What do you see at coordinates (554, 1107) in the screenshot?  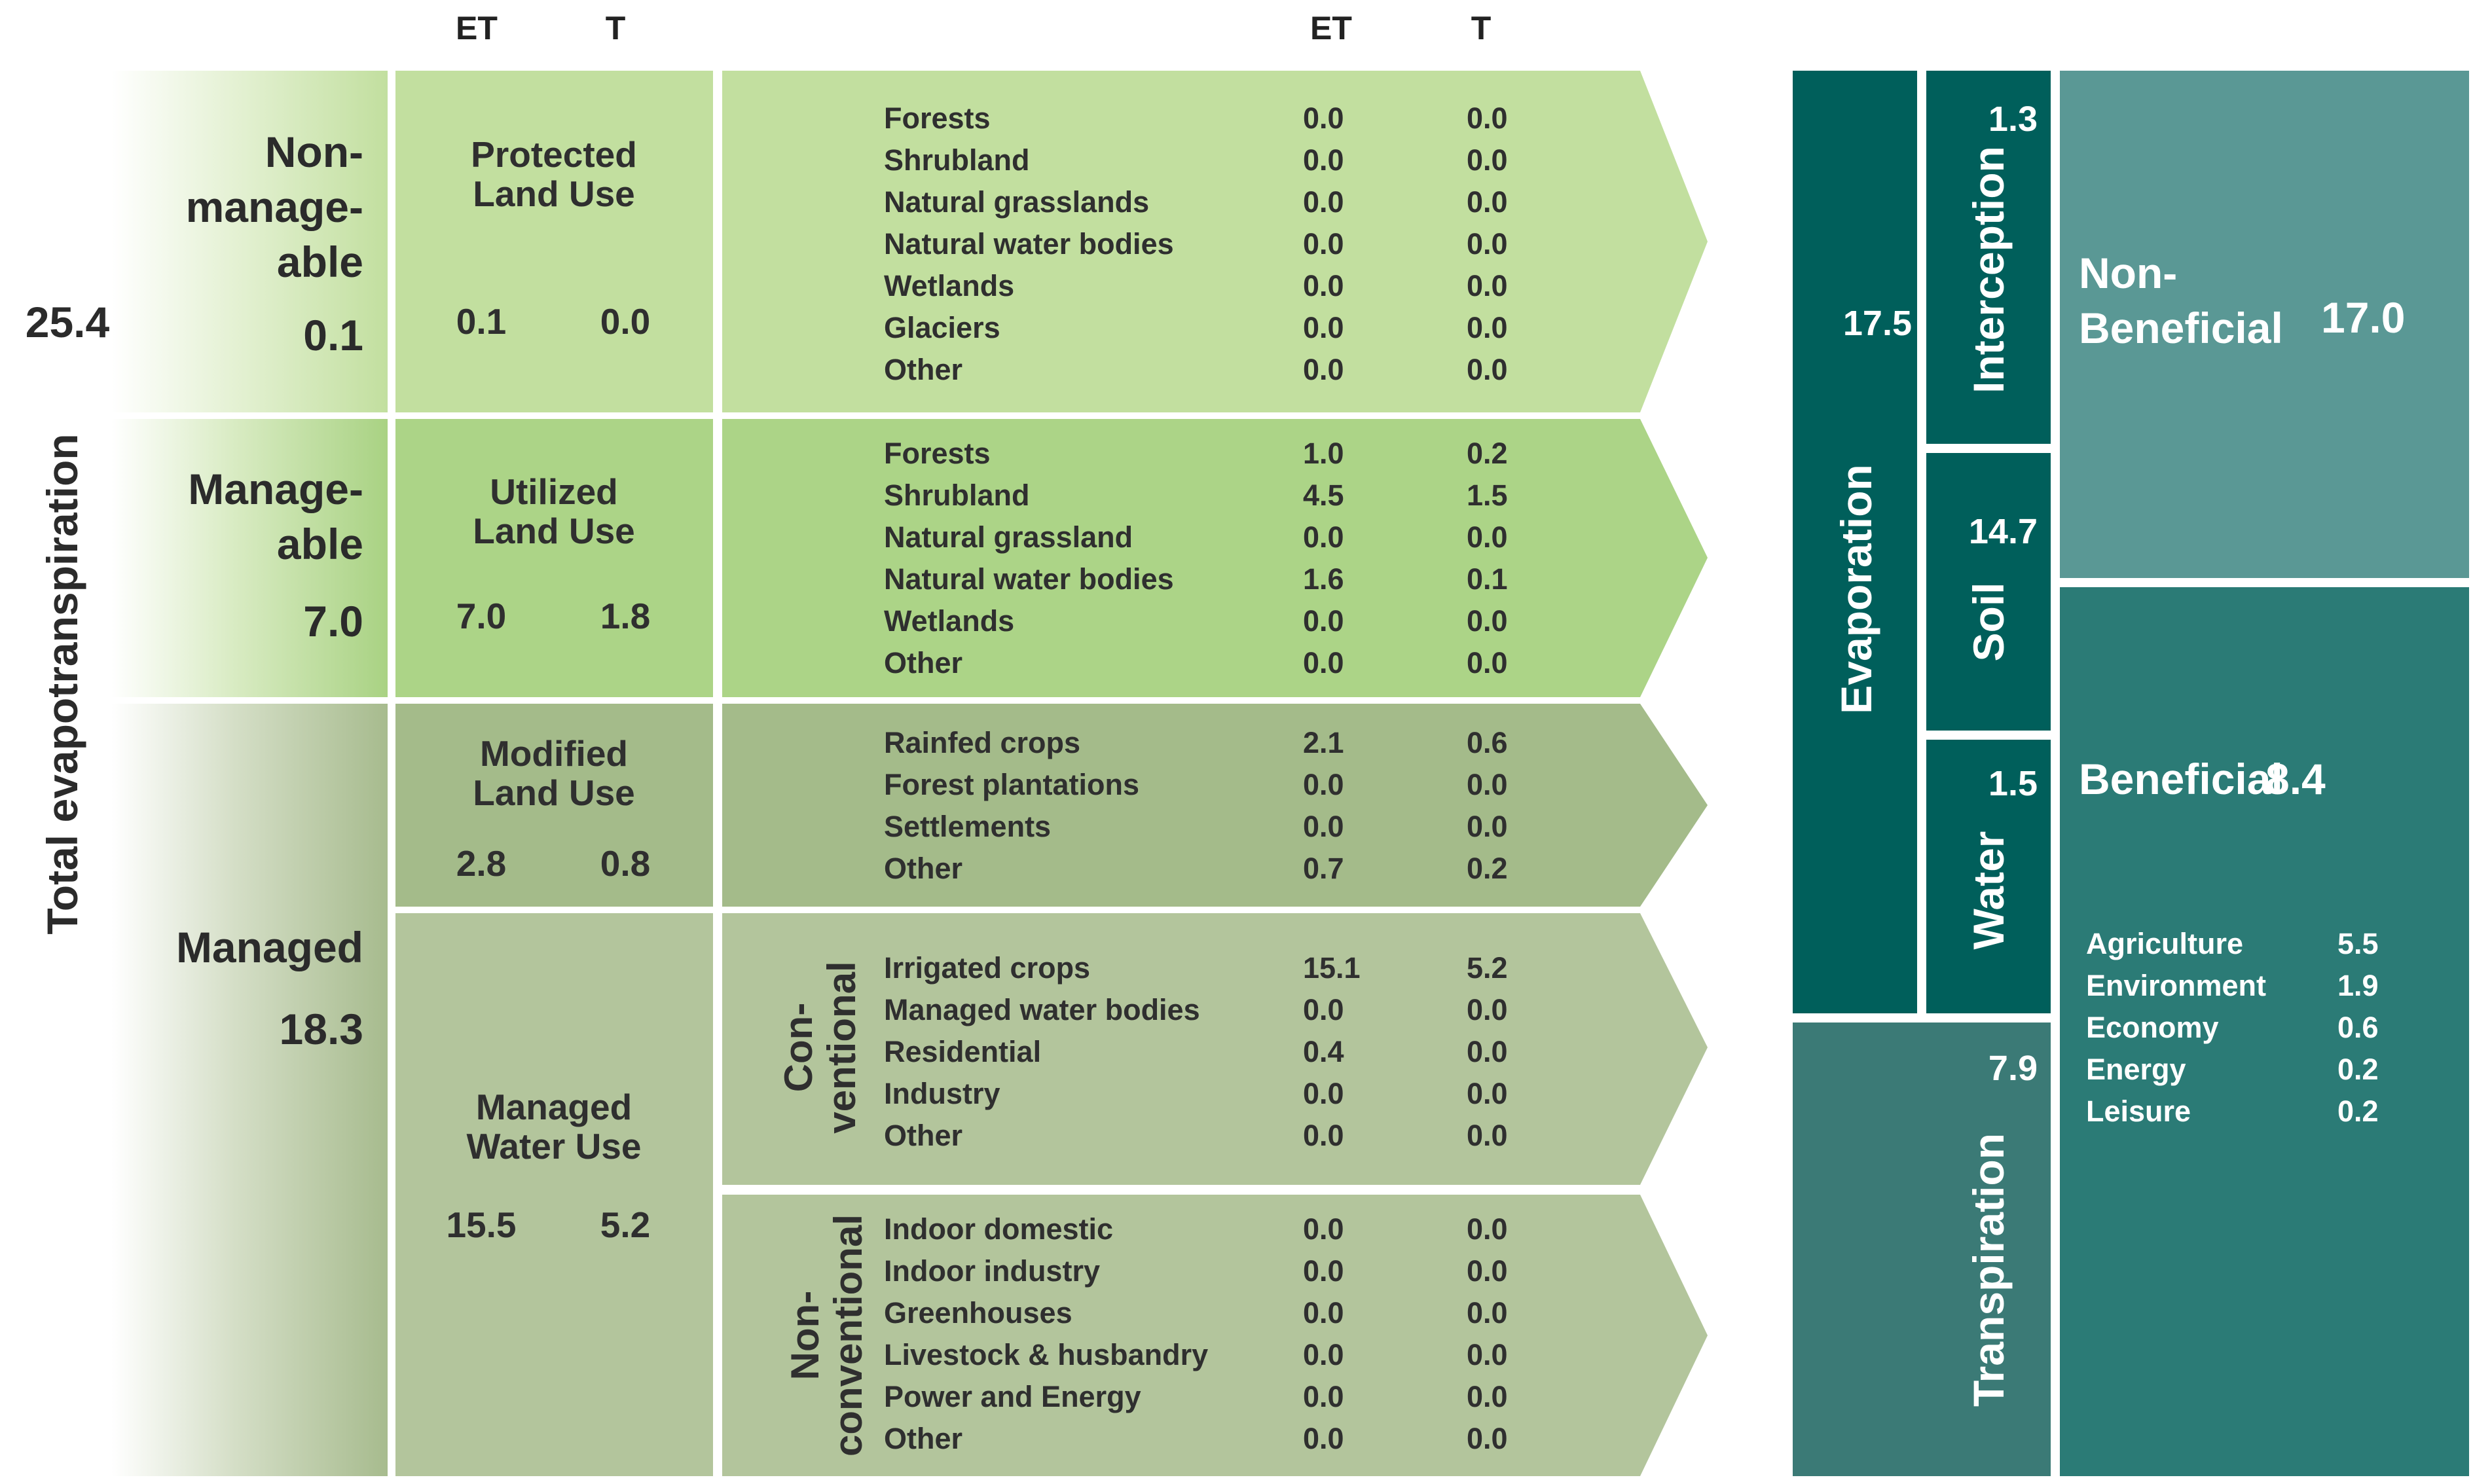 I see `use-label-line: Managed` at bounding box center [554, 1107].